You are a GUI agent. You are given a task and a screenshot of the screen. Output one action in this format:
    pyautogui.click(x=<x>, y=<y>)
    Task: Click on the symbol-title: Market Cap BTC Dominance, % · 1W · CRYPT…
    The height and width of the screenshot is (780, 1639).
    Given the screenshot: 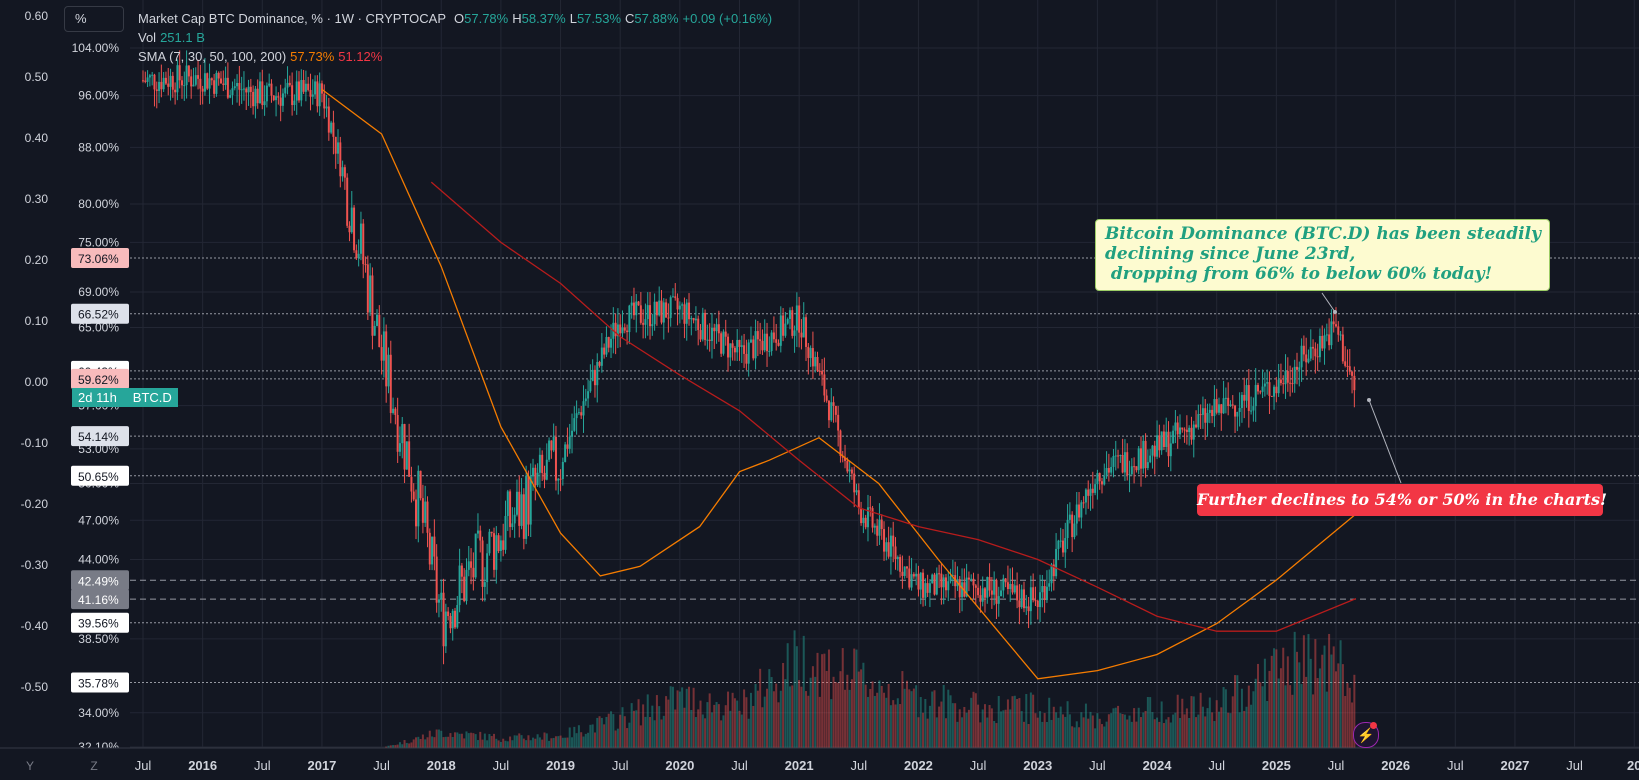 What is the action you would take?
    pyautogui.click(x=292, y=18)
    